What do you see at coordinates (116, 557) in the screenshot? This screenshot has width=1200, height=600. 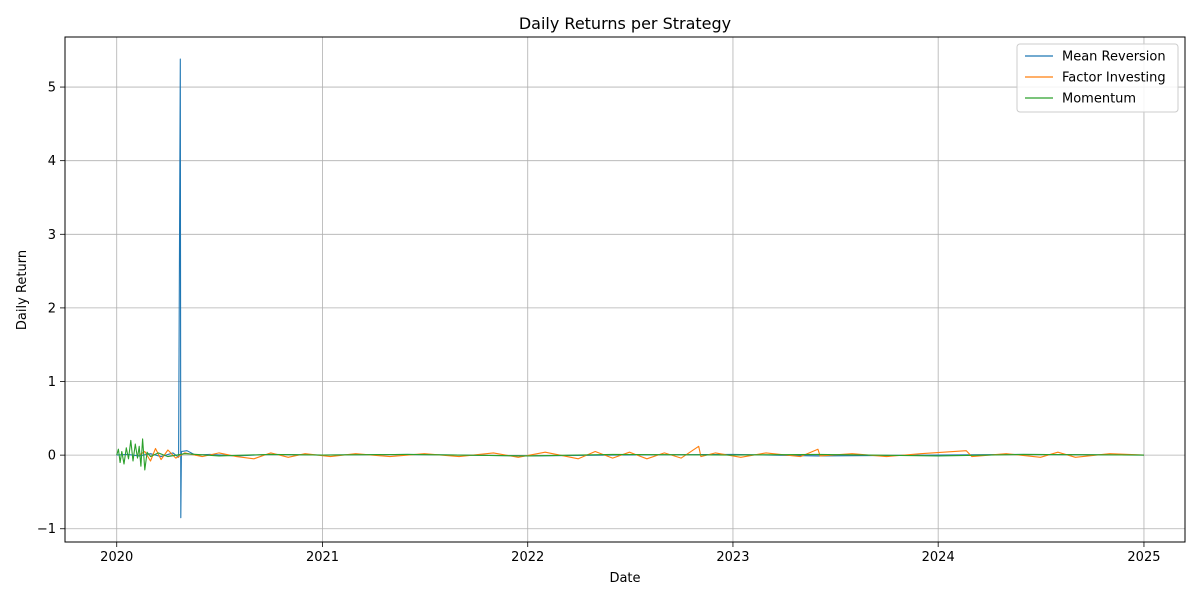 I see `x-tick-label: 2020` at bounding box center [116, 557].